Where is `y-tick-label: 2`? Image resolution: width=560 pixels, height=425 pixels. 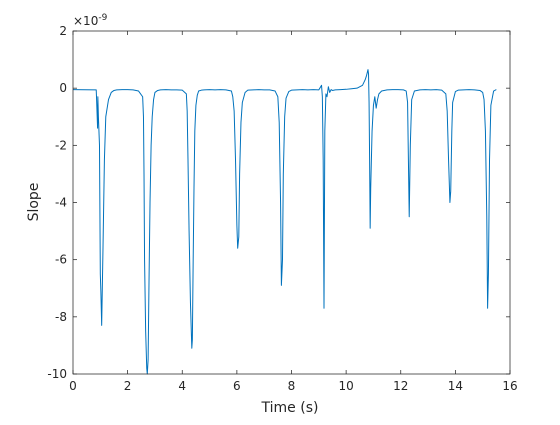 y-tick-label: 2 is located at coordinates (63, 31).